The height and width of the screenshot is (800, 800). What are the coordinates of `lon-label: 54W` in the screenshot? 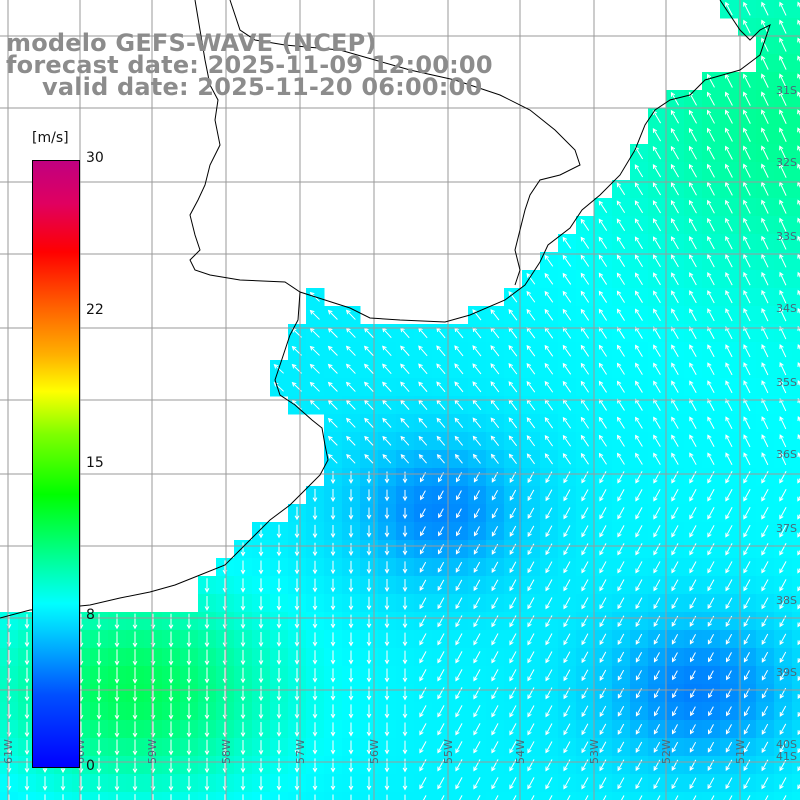 It's located at (520, 751).